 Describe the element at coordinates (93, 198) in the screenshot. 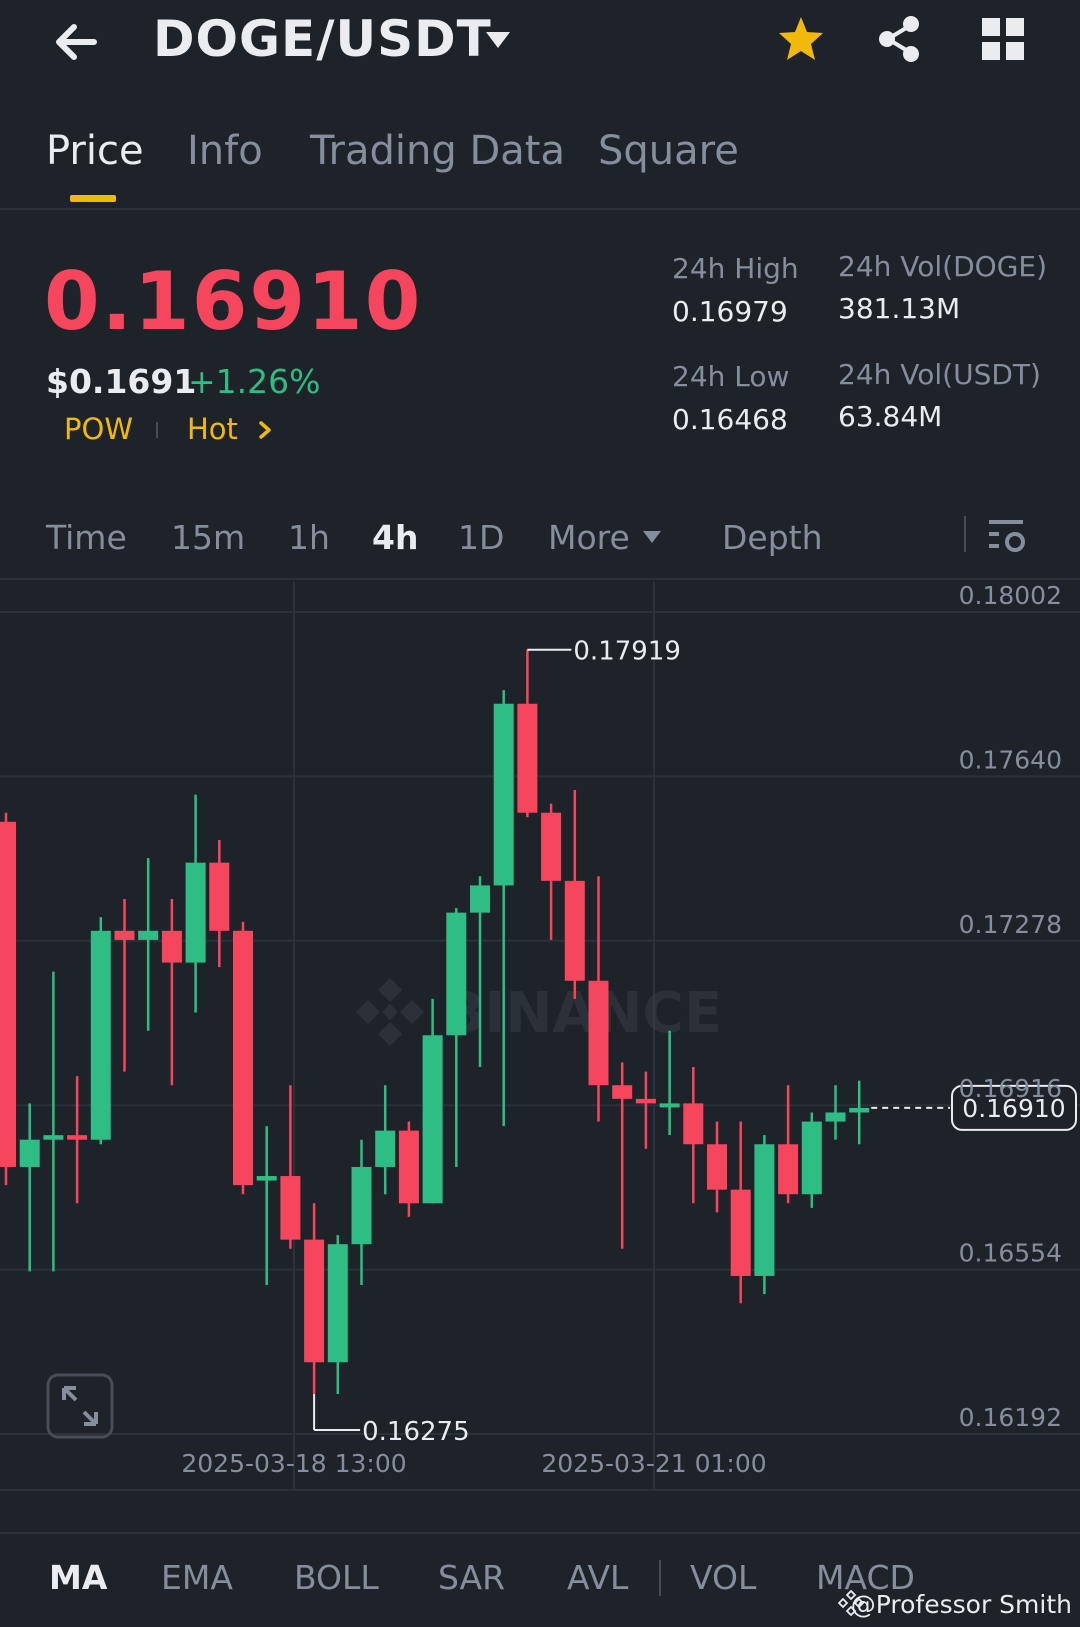

I see `active-tab-indicator` at that location.